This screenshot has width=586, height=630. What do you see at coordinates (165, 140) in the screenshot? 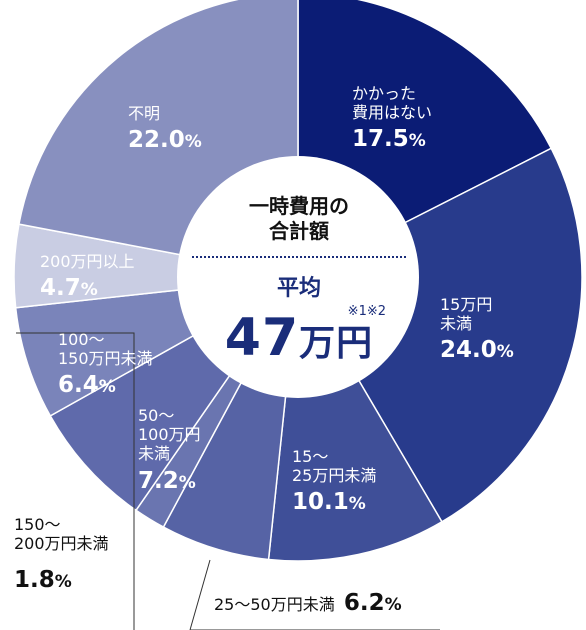
I see `slice-value: 22.0%` at bounding box center [165, 140].